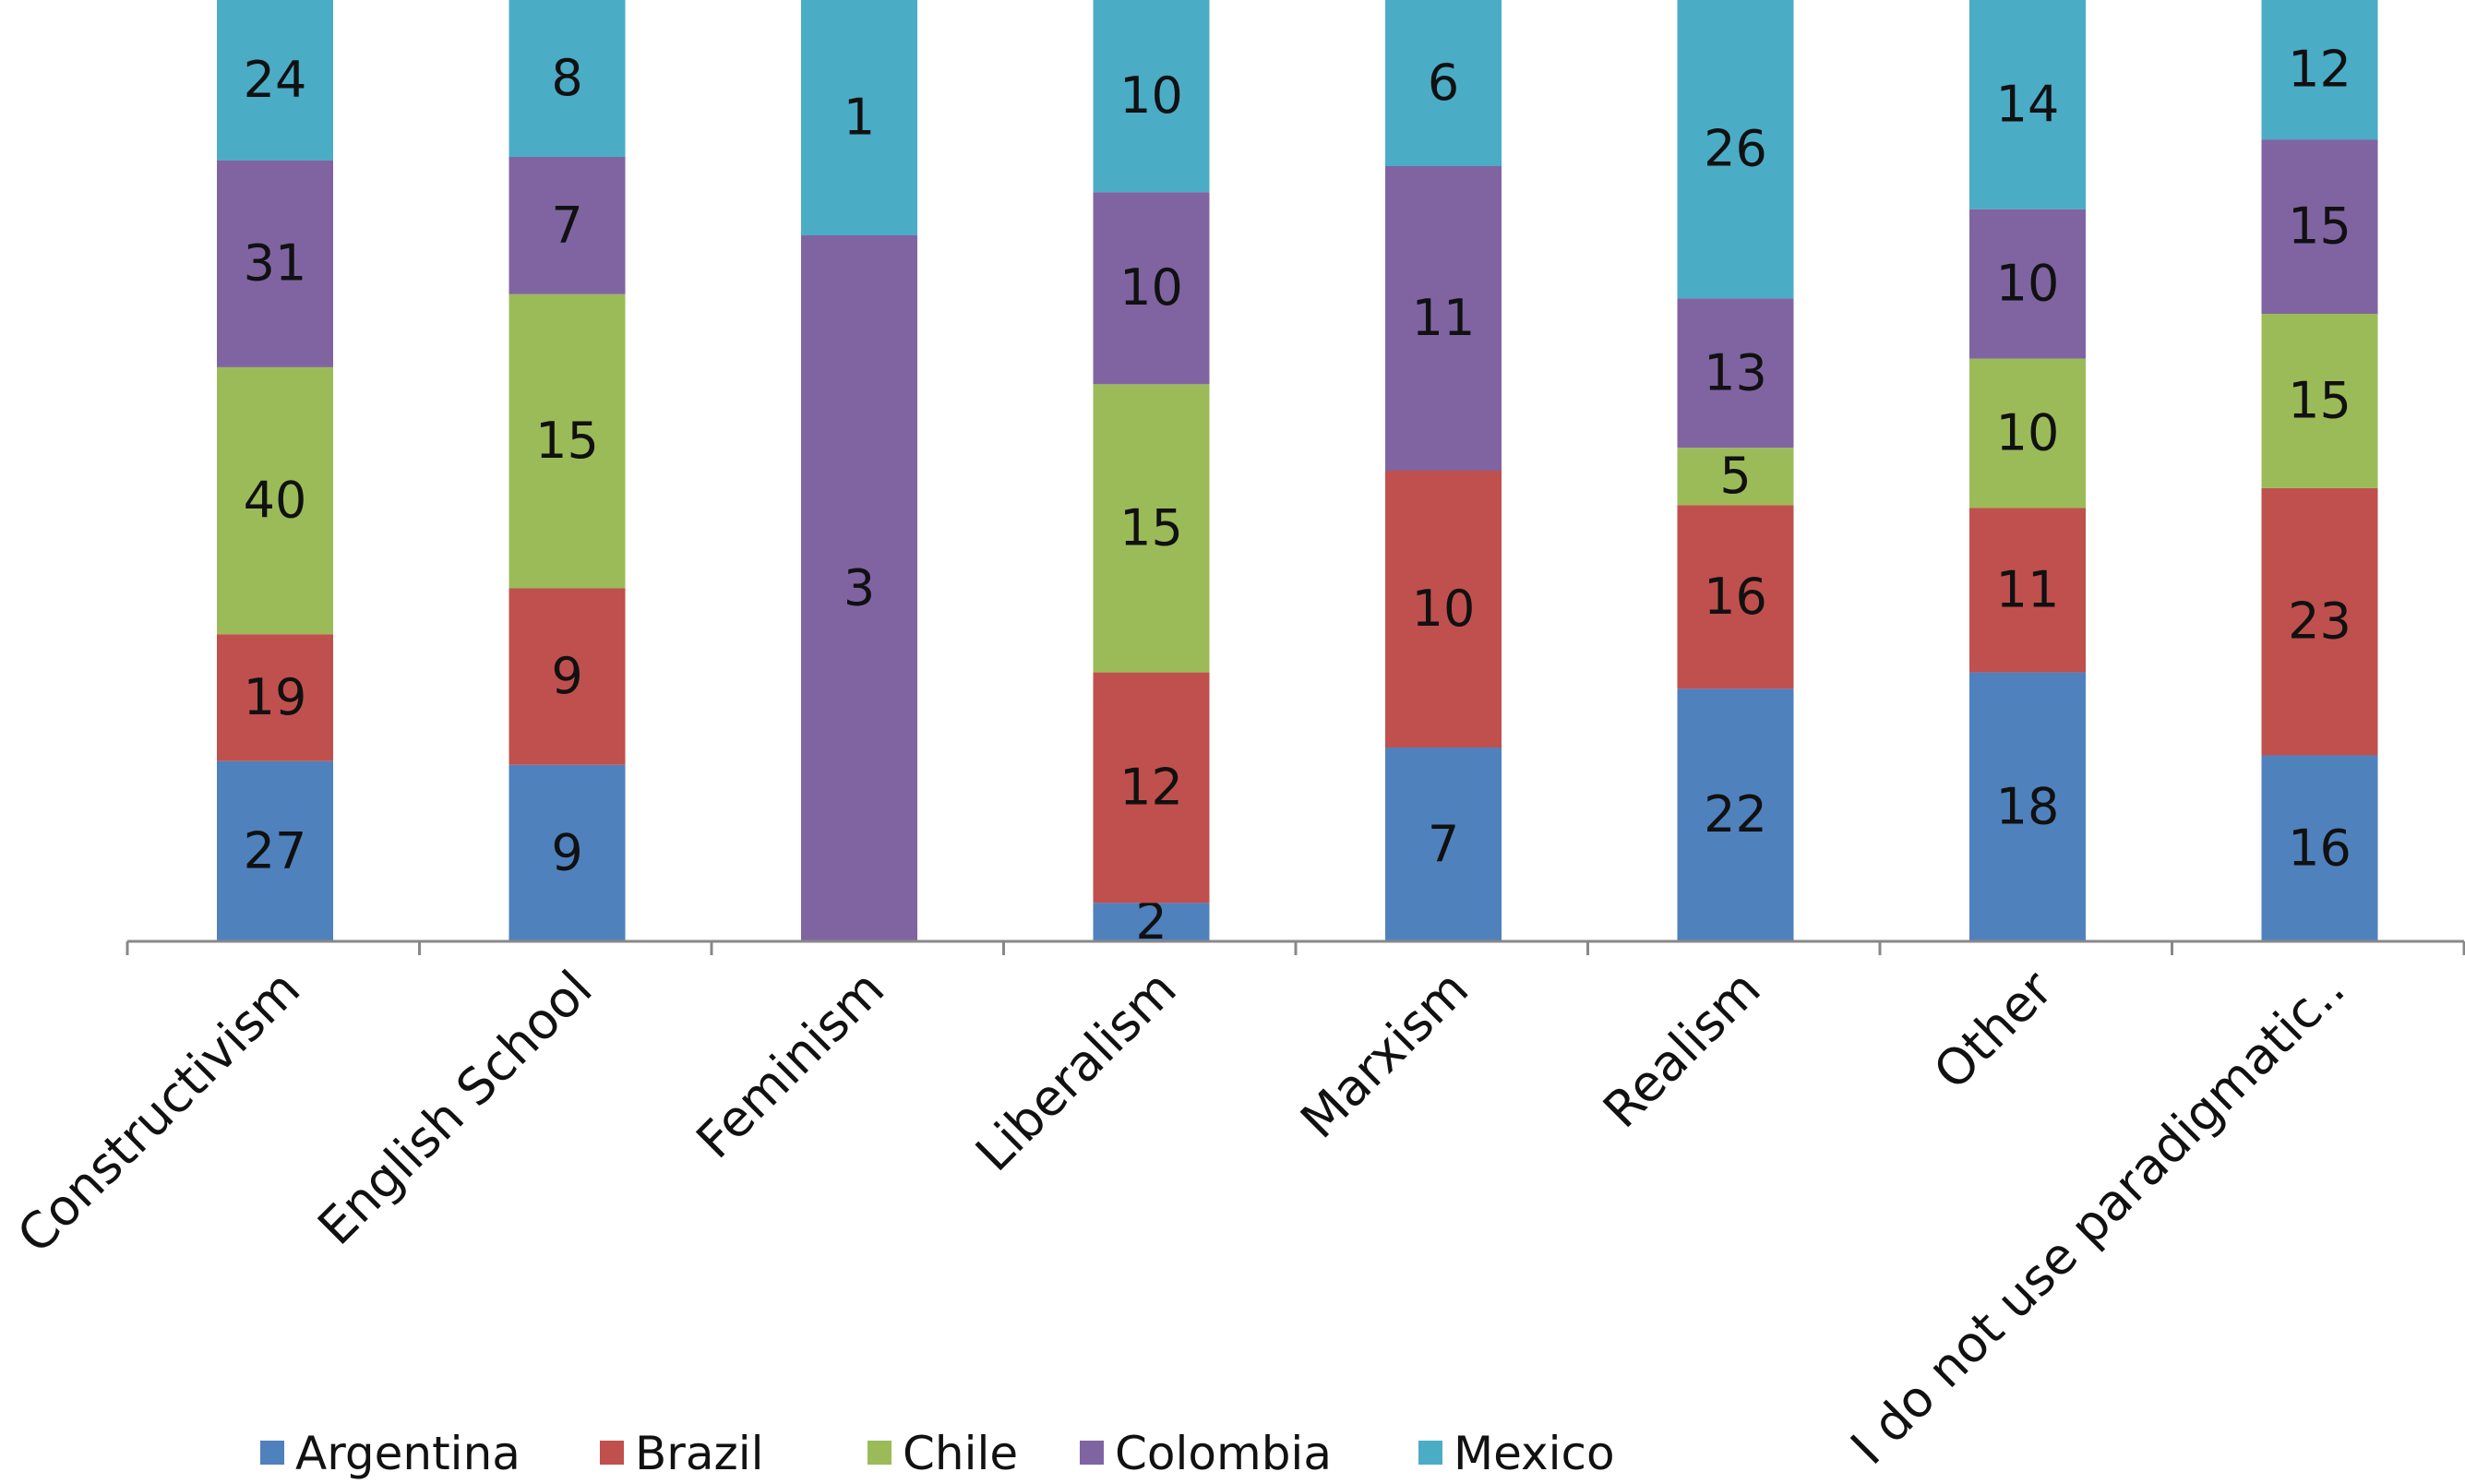 This screenshot has height=1484, width=2465. I want to click on legend-label-colombia: Colombia, so click(1223, 1453).